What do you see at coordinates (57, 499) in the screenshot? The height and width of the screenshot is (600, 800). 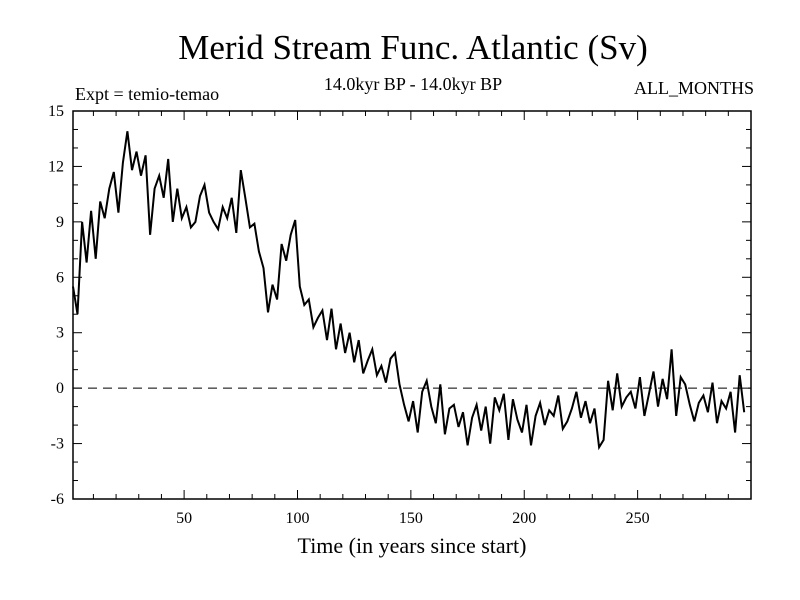 I see `y-tick-label: -6` at bounding box center [57, 499].